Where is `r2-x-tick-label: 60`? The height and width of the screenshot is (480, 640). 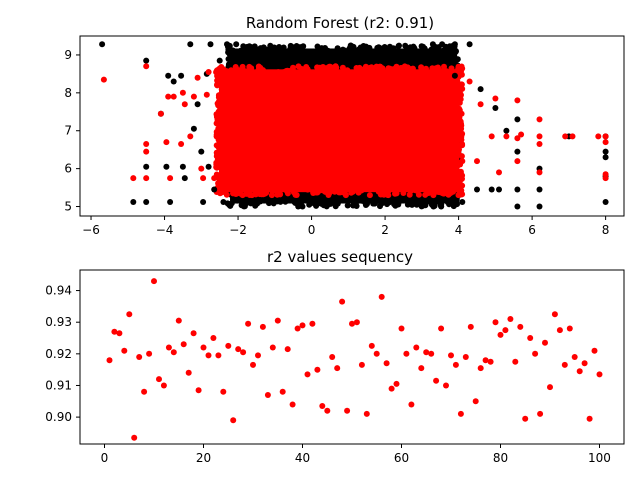 r2-x-tick-label: 60 is located at coordinates (401, 458).